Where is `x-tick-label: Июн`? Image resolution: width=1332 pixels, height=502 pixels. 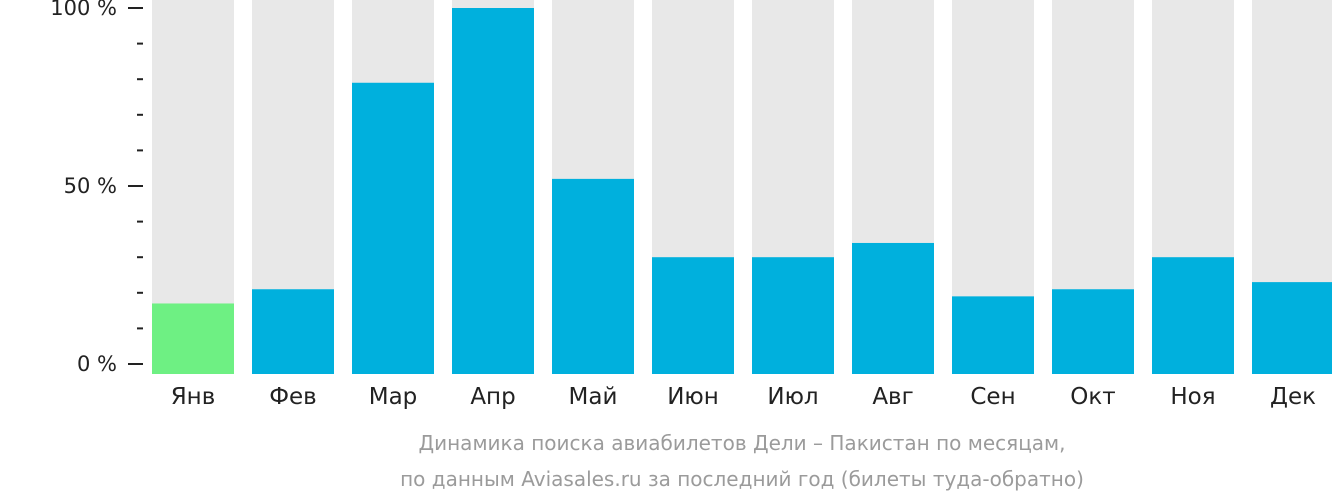 x-tick-label: Июн is located at coordinates (693, 397).